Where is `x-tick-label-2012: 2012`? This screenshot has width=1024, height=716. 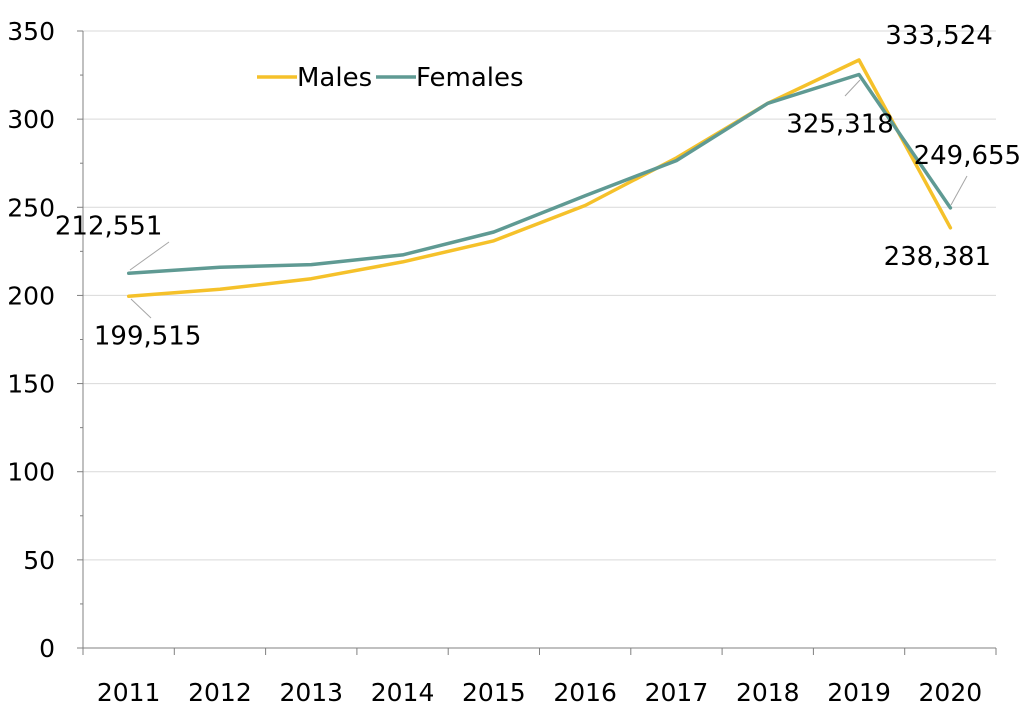 x-tick-label-2012: 2012 is located at coordinates (220, 692).